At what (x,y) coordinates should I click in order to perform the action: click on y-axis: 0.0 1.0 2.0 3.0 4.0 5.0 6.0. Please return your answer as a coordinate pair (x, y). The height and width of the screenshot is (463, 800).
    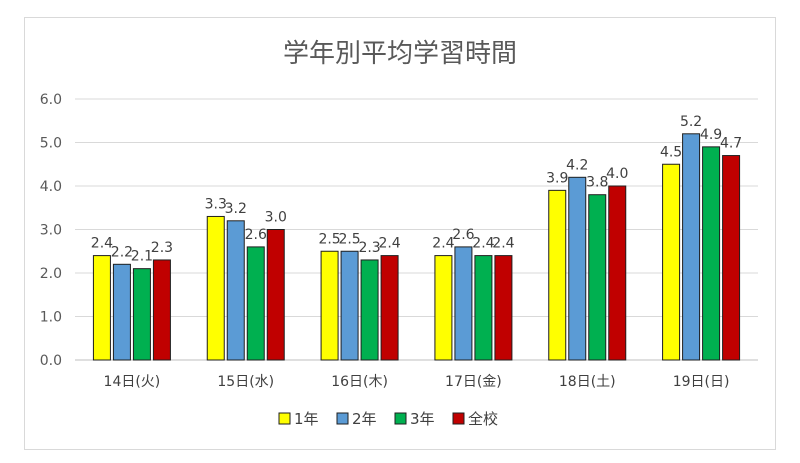
    Looking at the image, I should click on (51, 230).